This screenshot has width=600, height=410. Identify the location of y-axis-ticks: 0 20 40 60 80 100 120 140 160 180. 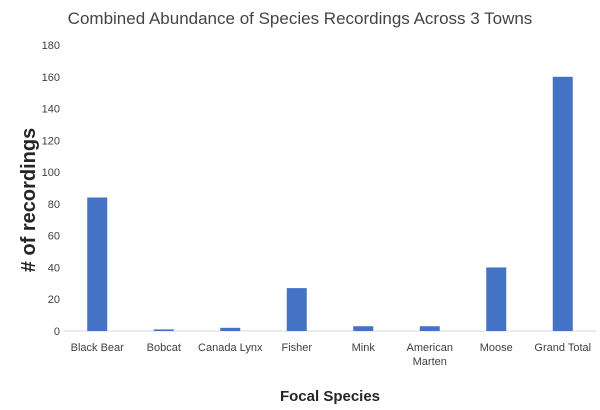
(51, 189).